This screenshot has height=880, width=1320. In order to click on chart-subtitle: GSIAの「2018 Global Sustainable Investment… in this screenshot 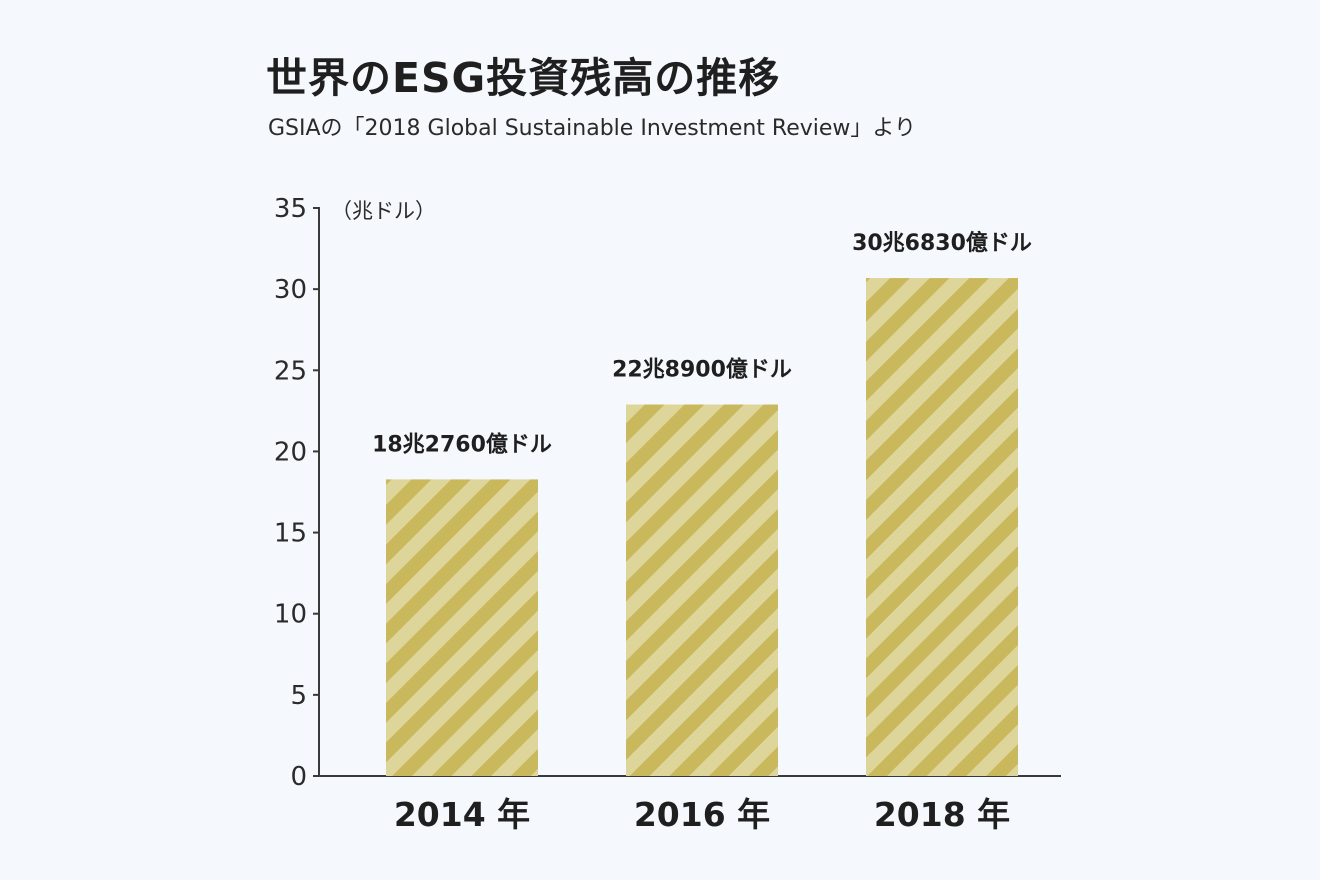, I will do `click(592, 128)`.